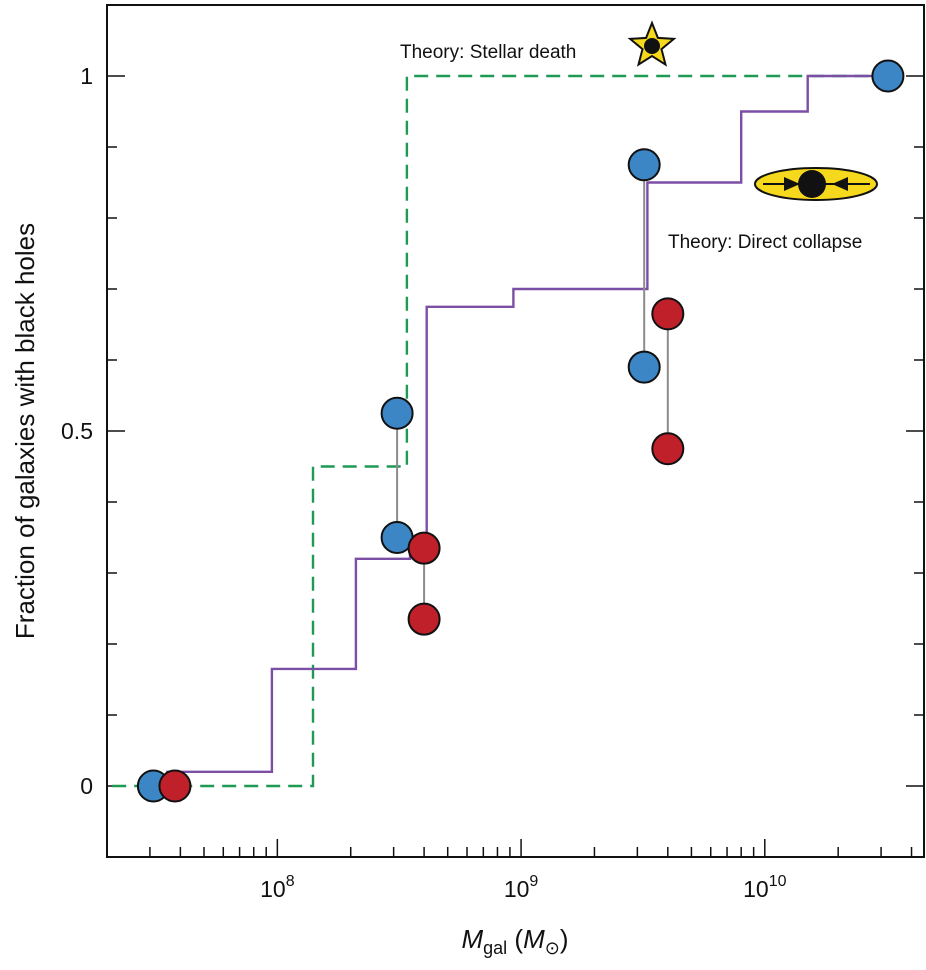 The height and width of the screenshot is (970, 926). Describe the element at coordinates (86, 76) in the screenshot. I see `y-tick-label: 1` at that location.